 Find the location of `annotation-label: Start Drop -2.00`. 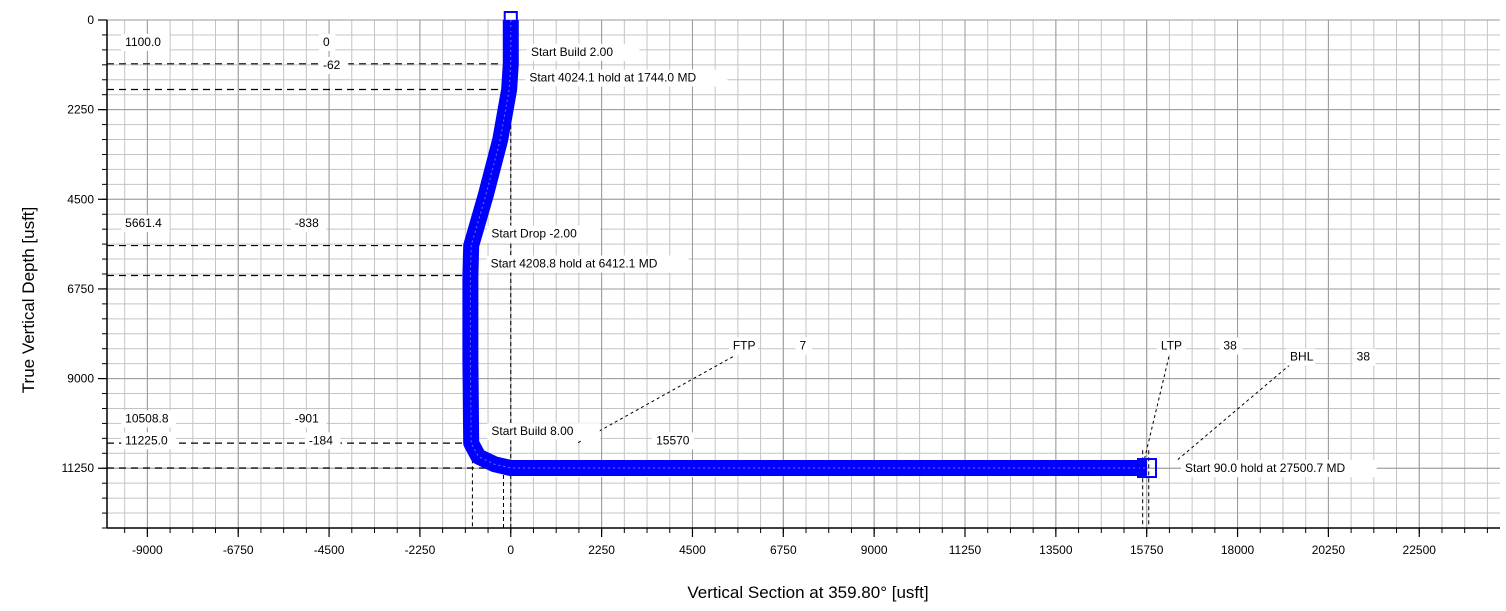

annotation-label: Start Drop -2.00 is located at coordinates (534, 234).